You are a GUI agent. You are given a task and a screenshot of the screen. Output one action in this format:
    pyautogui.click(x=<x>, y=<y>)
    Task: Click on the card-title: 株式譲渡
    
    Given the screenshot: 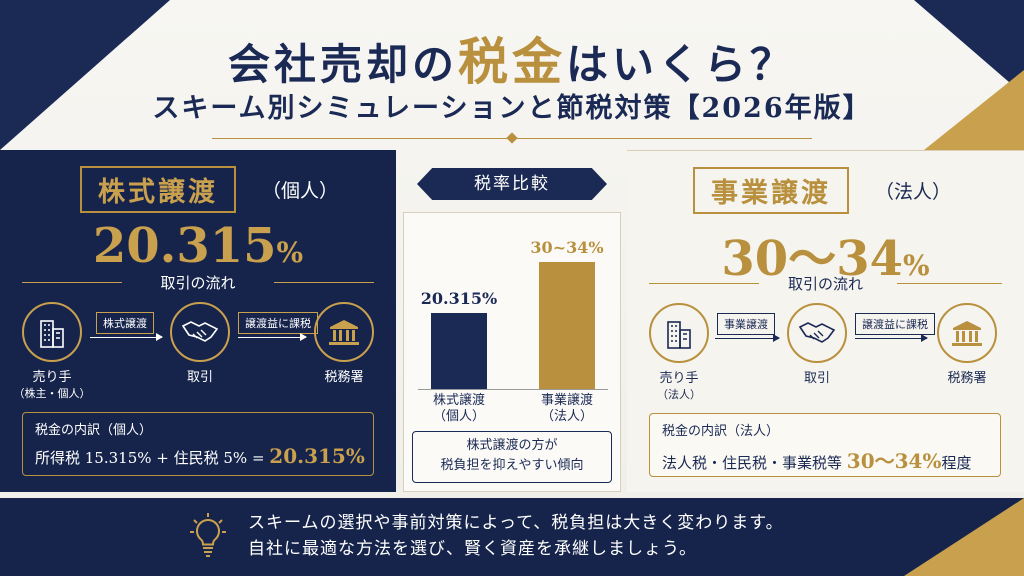 What is the action you would take?
    pyautogui.click(x=158, y=189)
    